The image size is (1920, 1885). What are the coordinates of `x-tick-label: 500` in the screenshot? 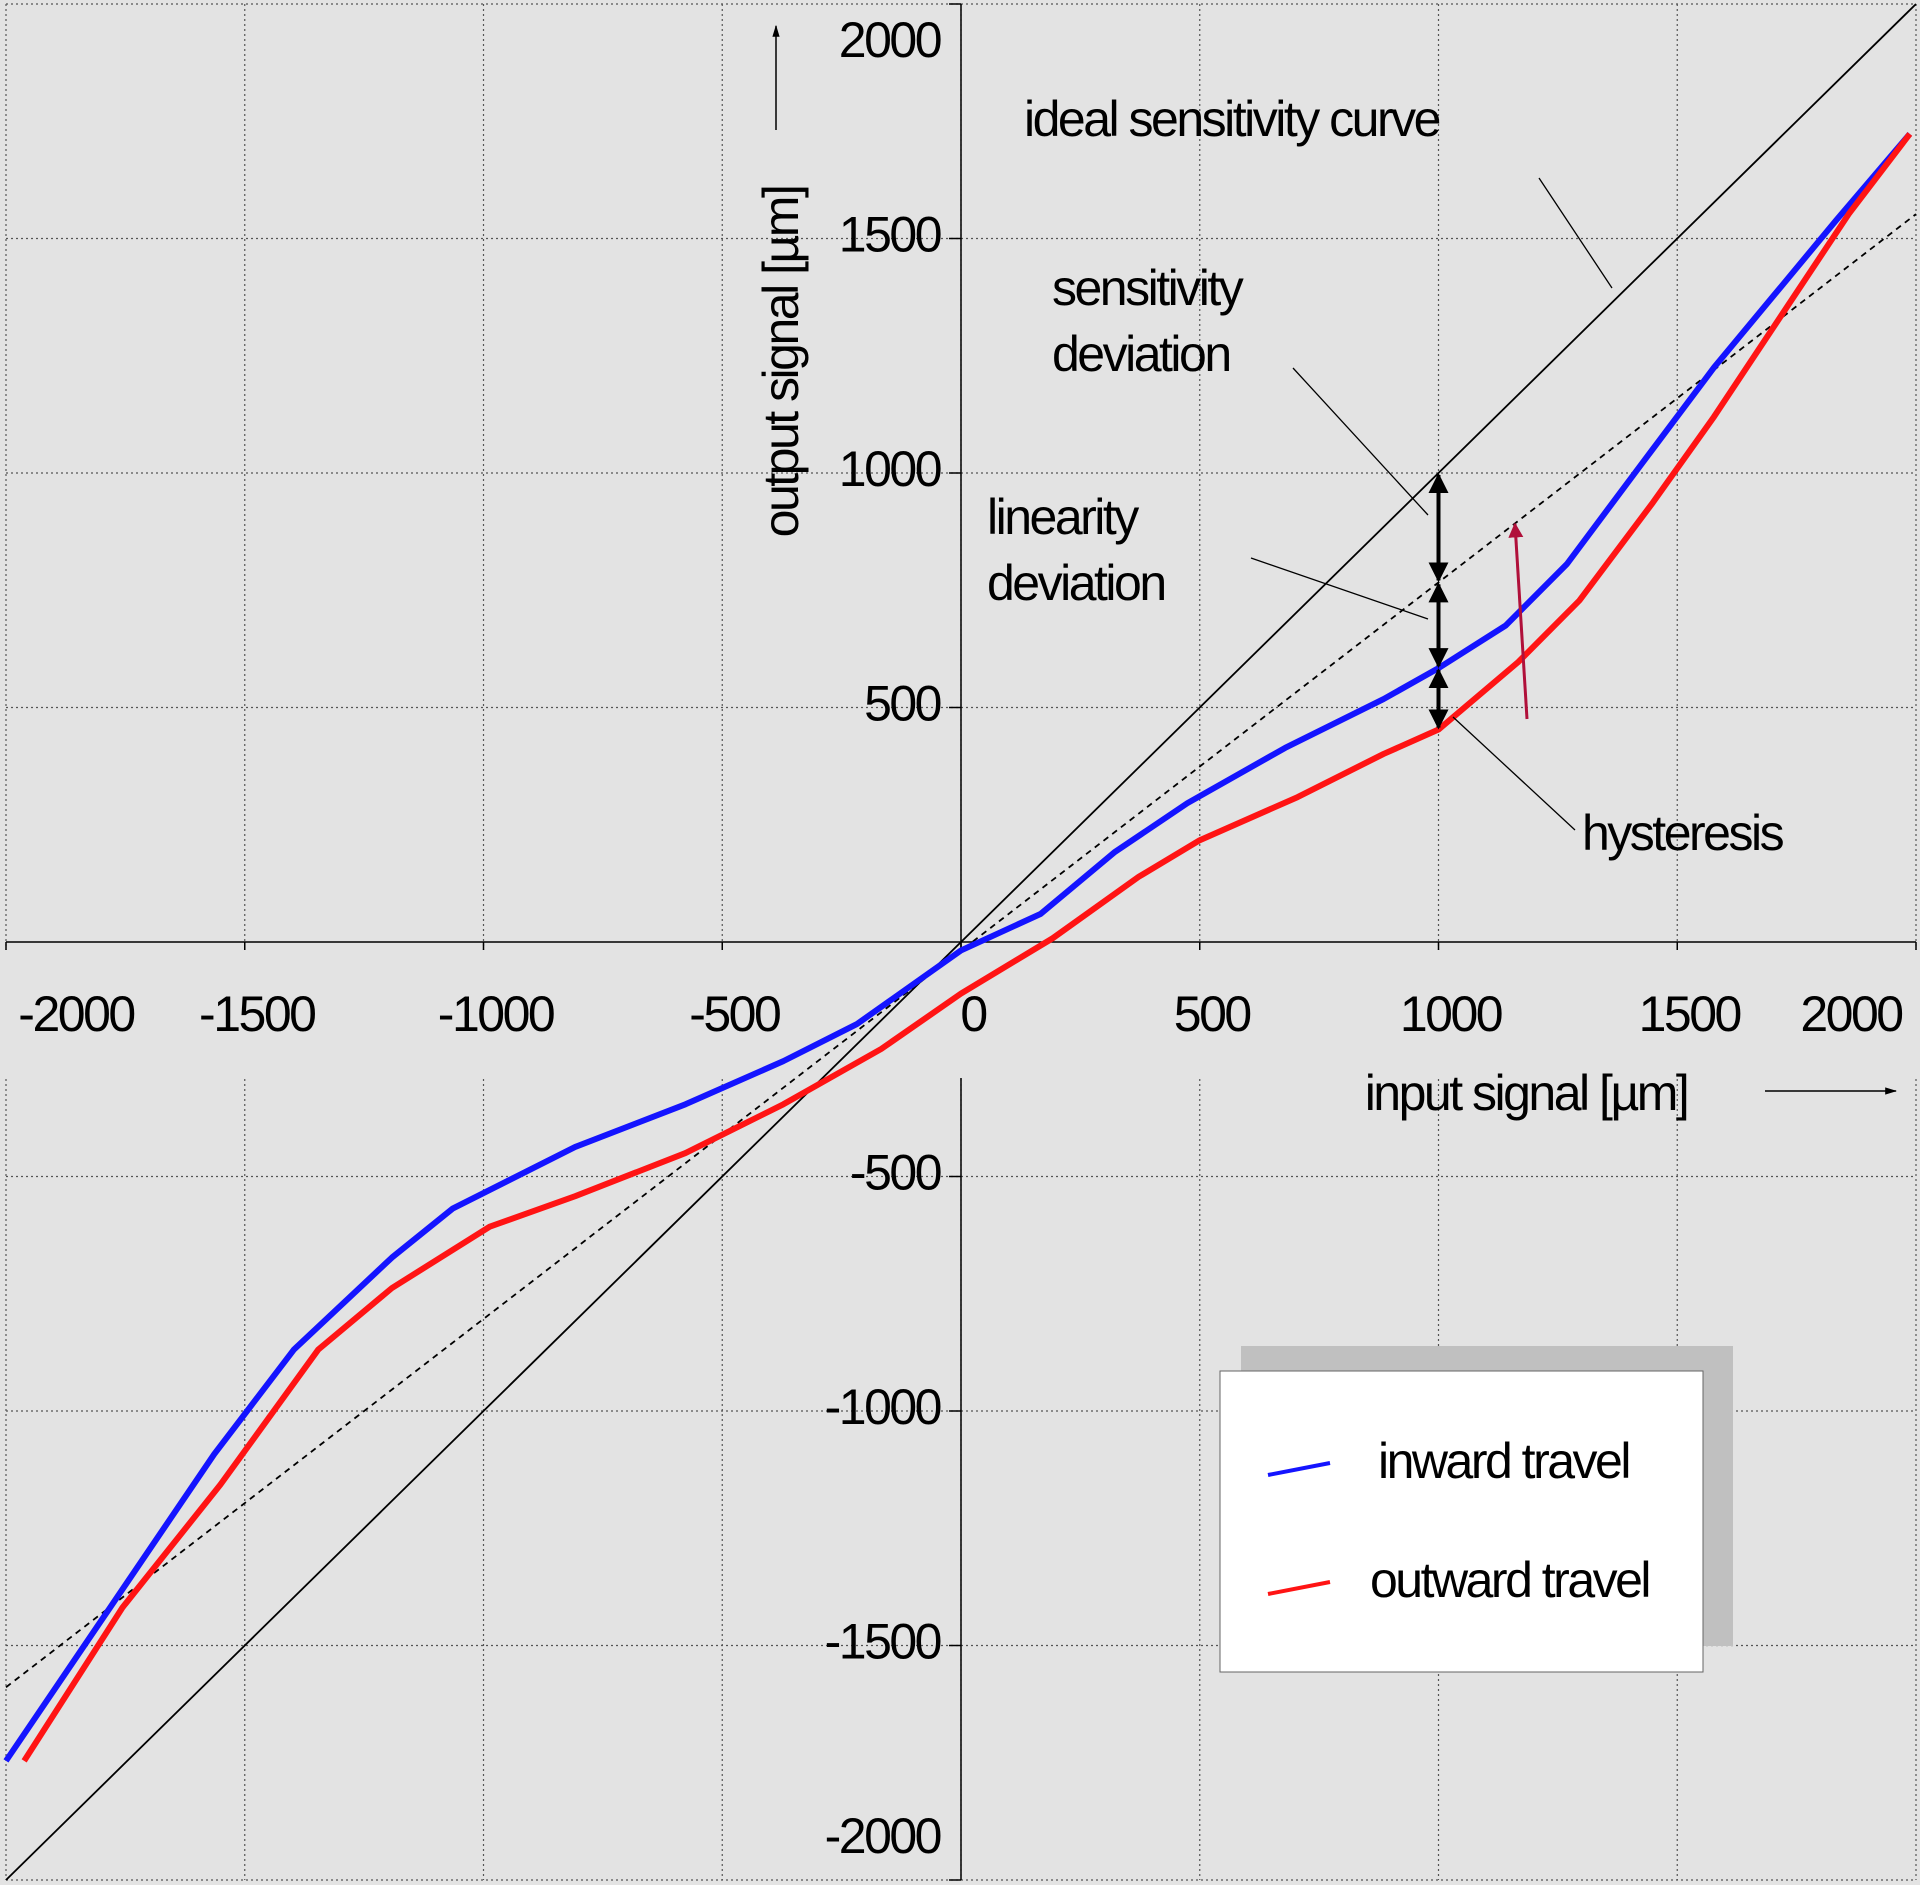 It's located at (1212, 1014).